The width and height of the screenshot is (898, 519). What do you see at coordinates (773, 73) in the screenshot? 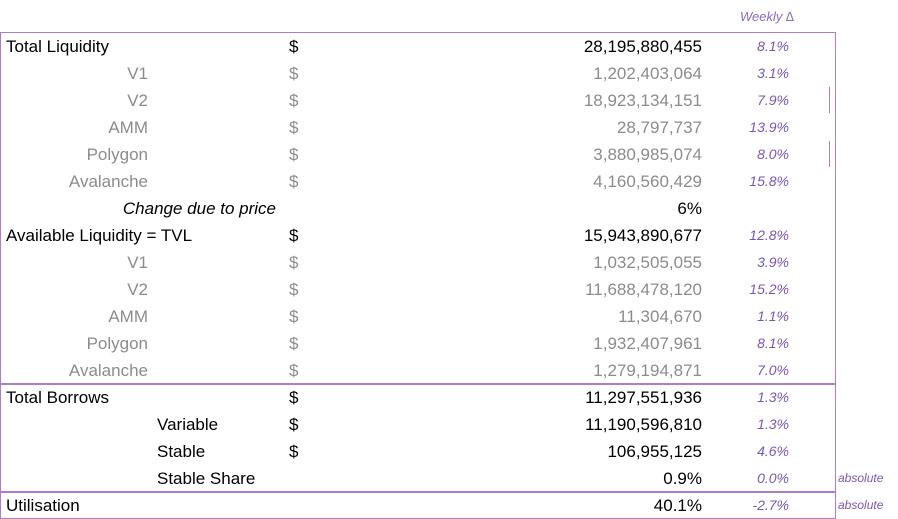
I see `weekly-change: 3.1%` at bounding box center [773, 73].